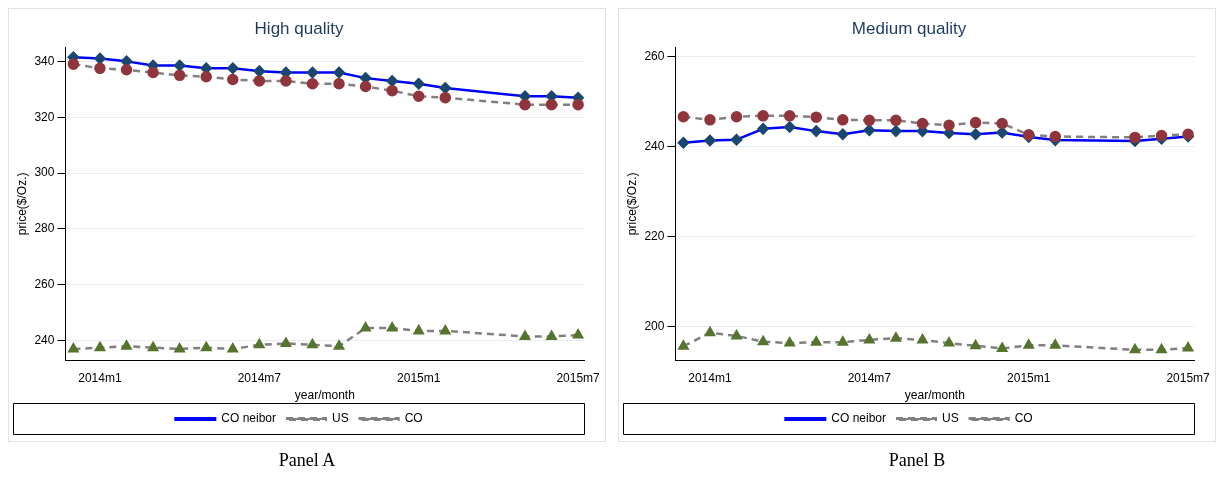  What do you see at coordinates (299, 28) in the screenshot?
I see `chart-title: High quality` at bounding box center [299, 28].